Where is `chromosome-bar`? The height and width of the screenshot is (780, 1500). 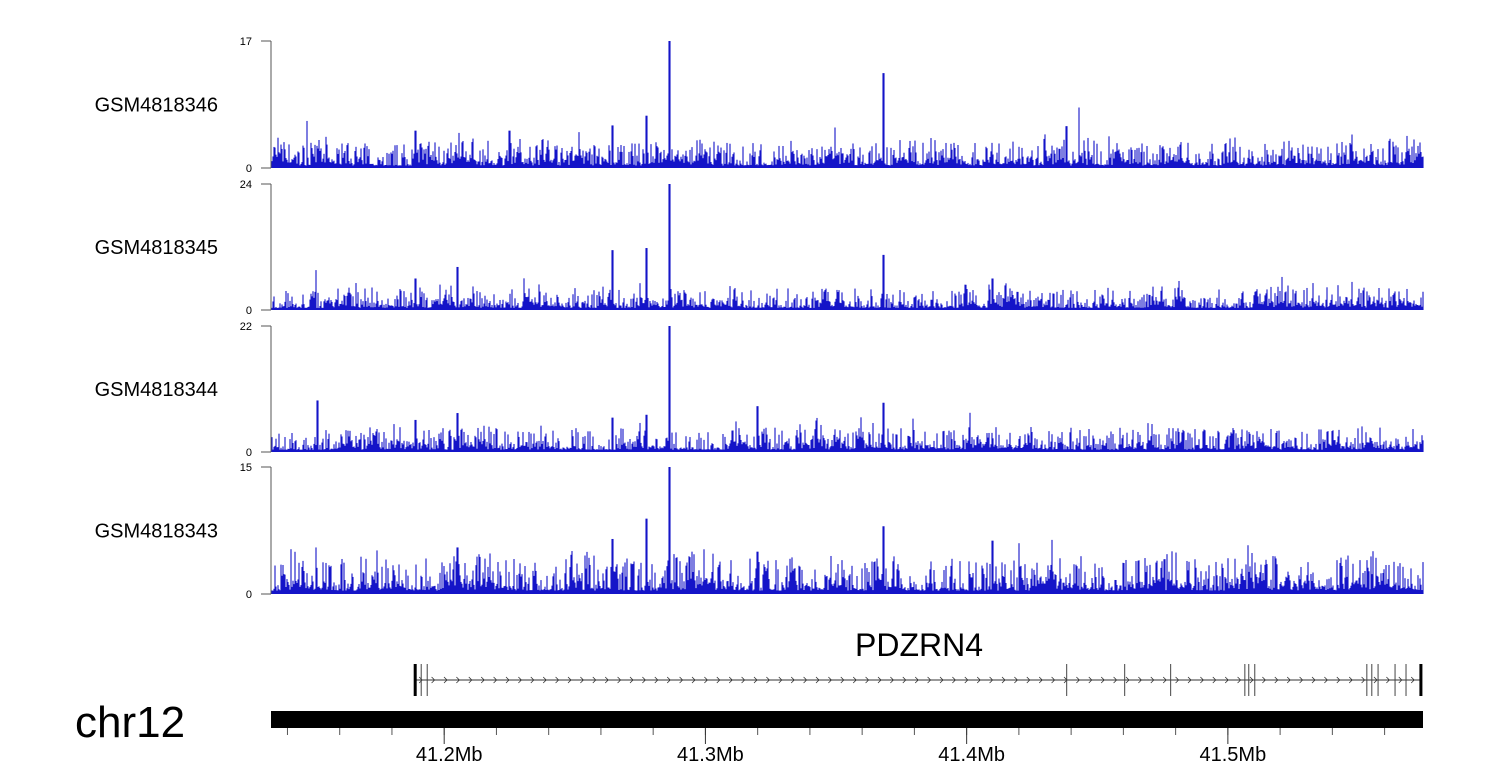
chromosome-bar is located at coordinates (847, 719).